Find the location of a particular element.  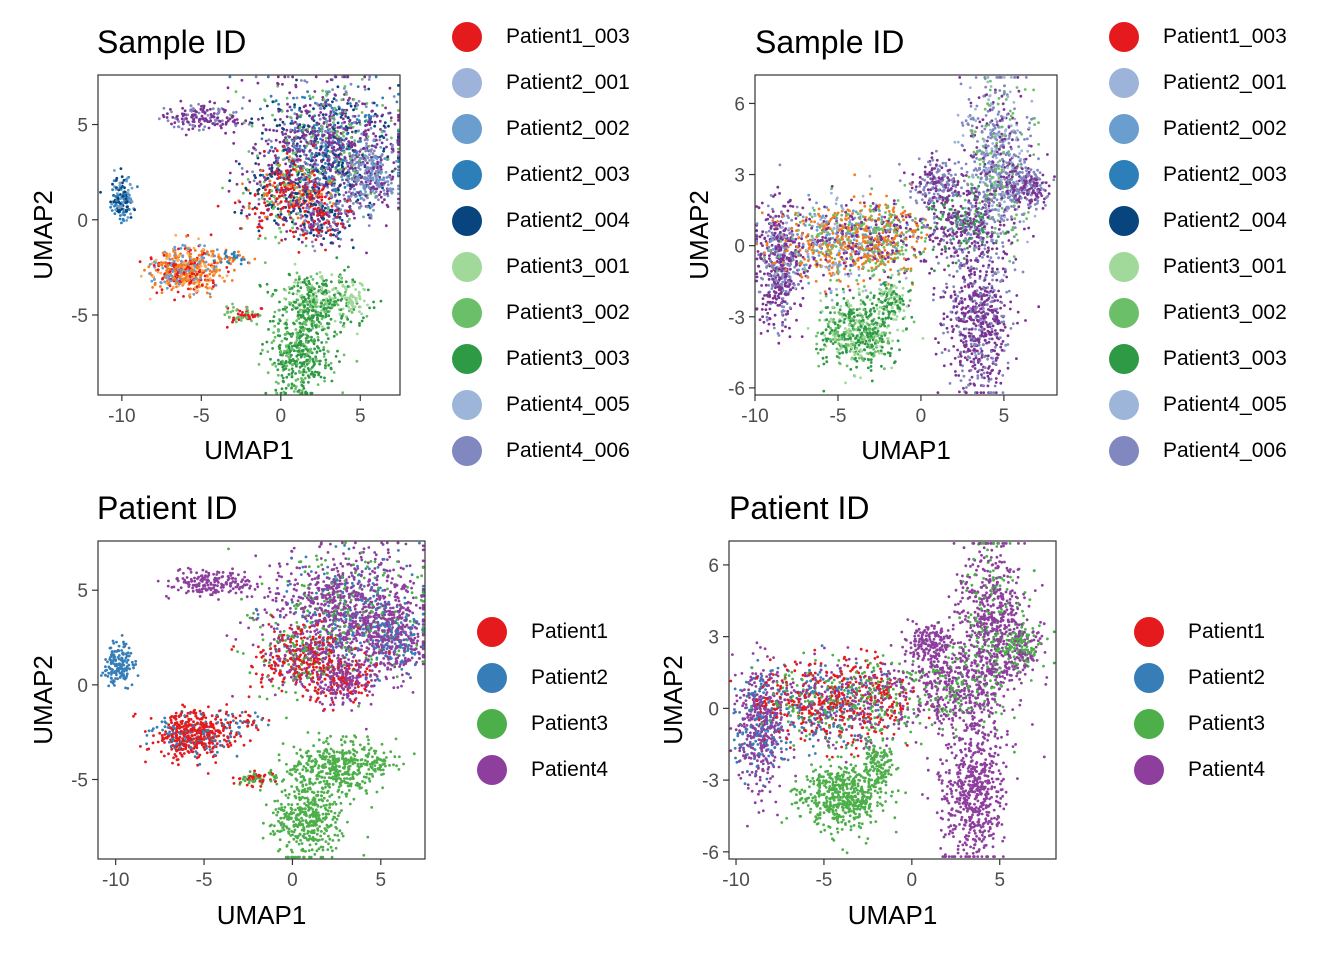

chart-title: Sample ID is located at coordinates (172, 42).